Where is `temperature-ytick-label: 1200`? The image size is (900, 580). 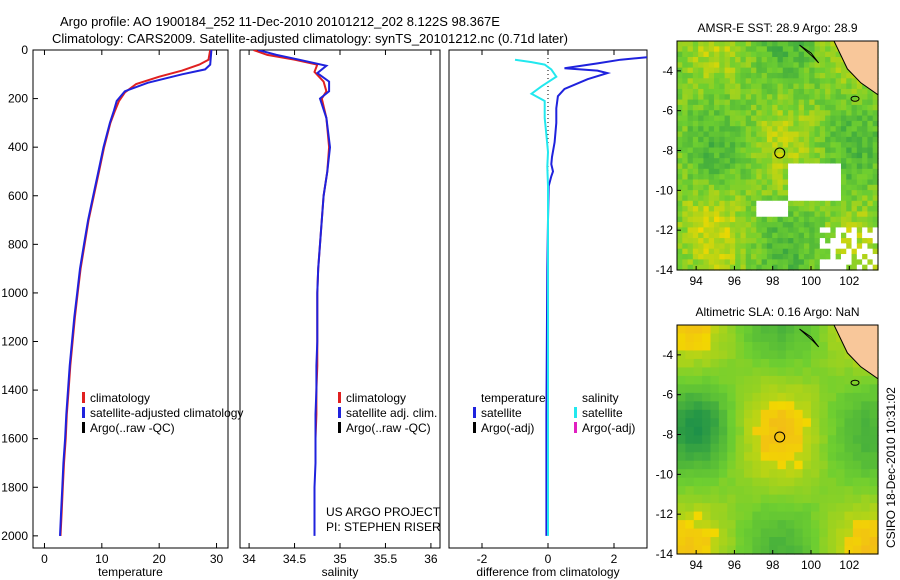
temperature-ytick-label: 1200 is located at coordinates (14, 342).